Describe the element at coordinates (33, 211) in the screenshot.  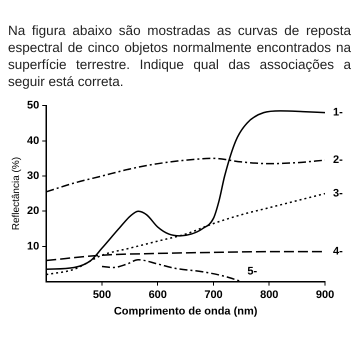
I see `y-tick-label: 20` at that location.